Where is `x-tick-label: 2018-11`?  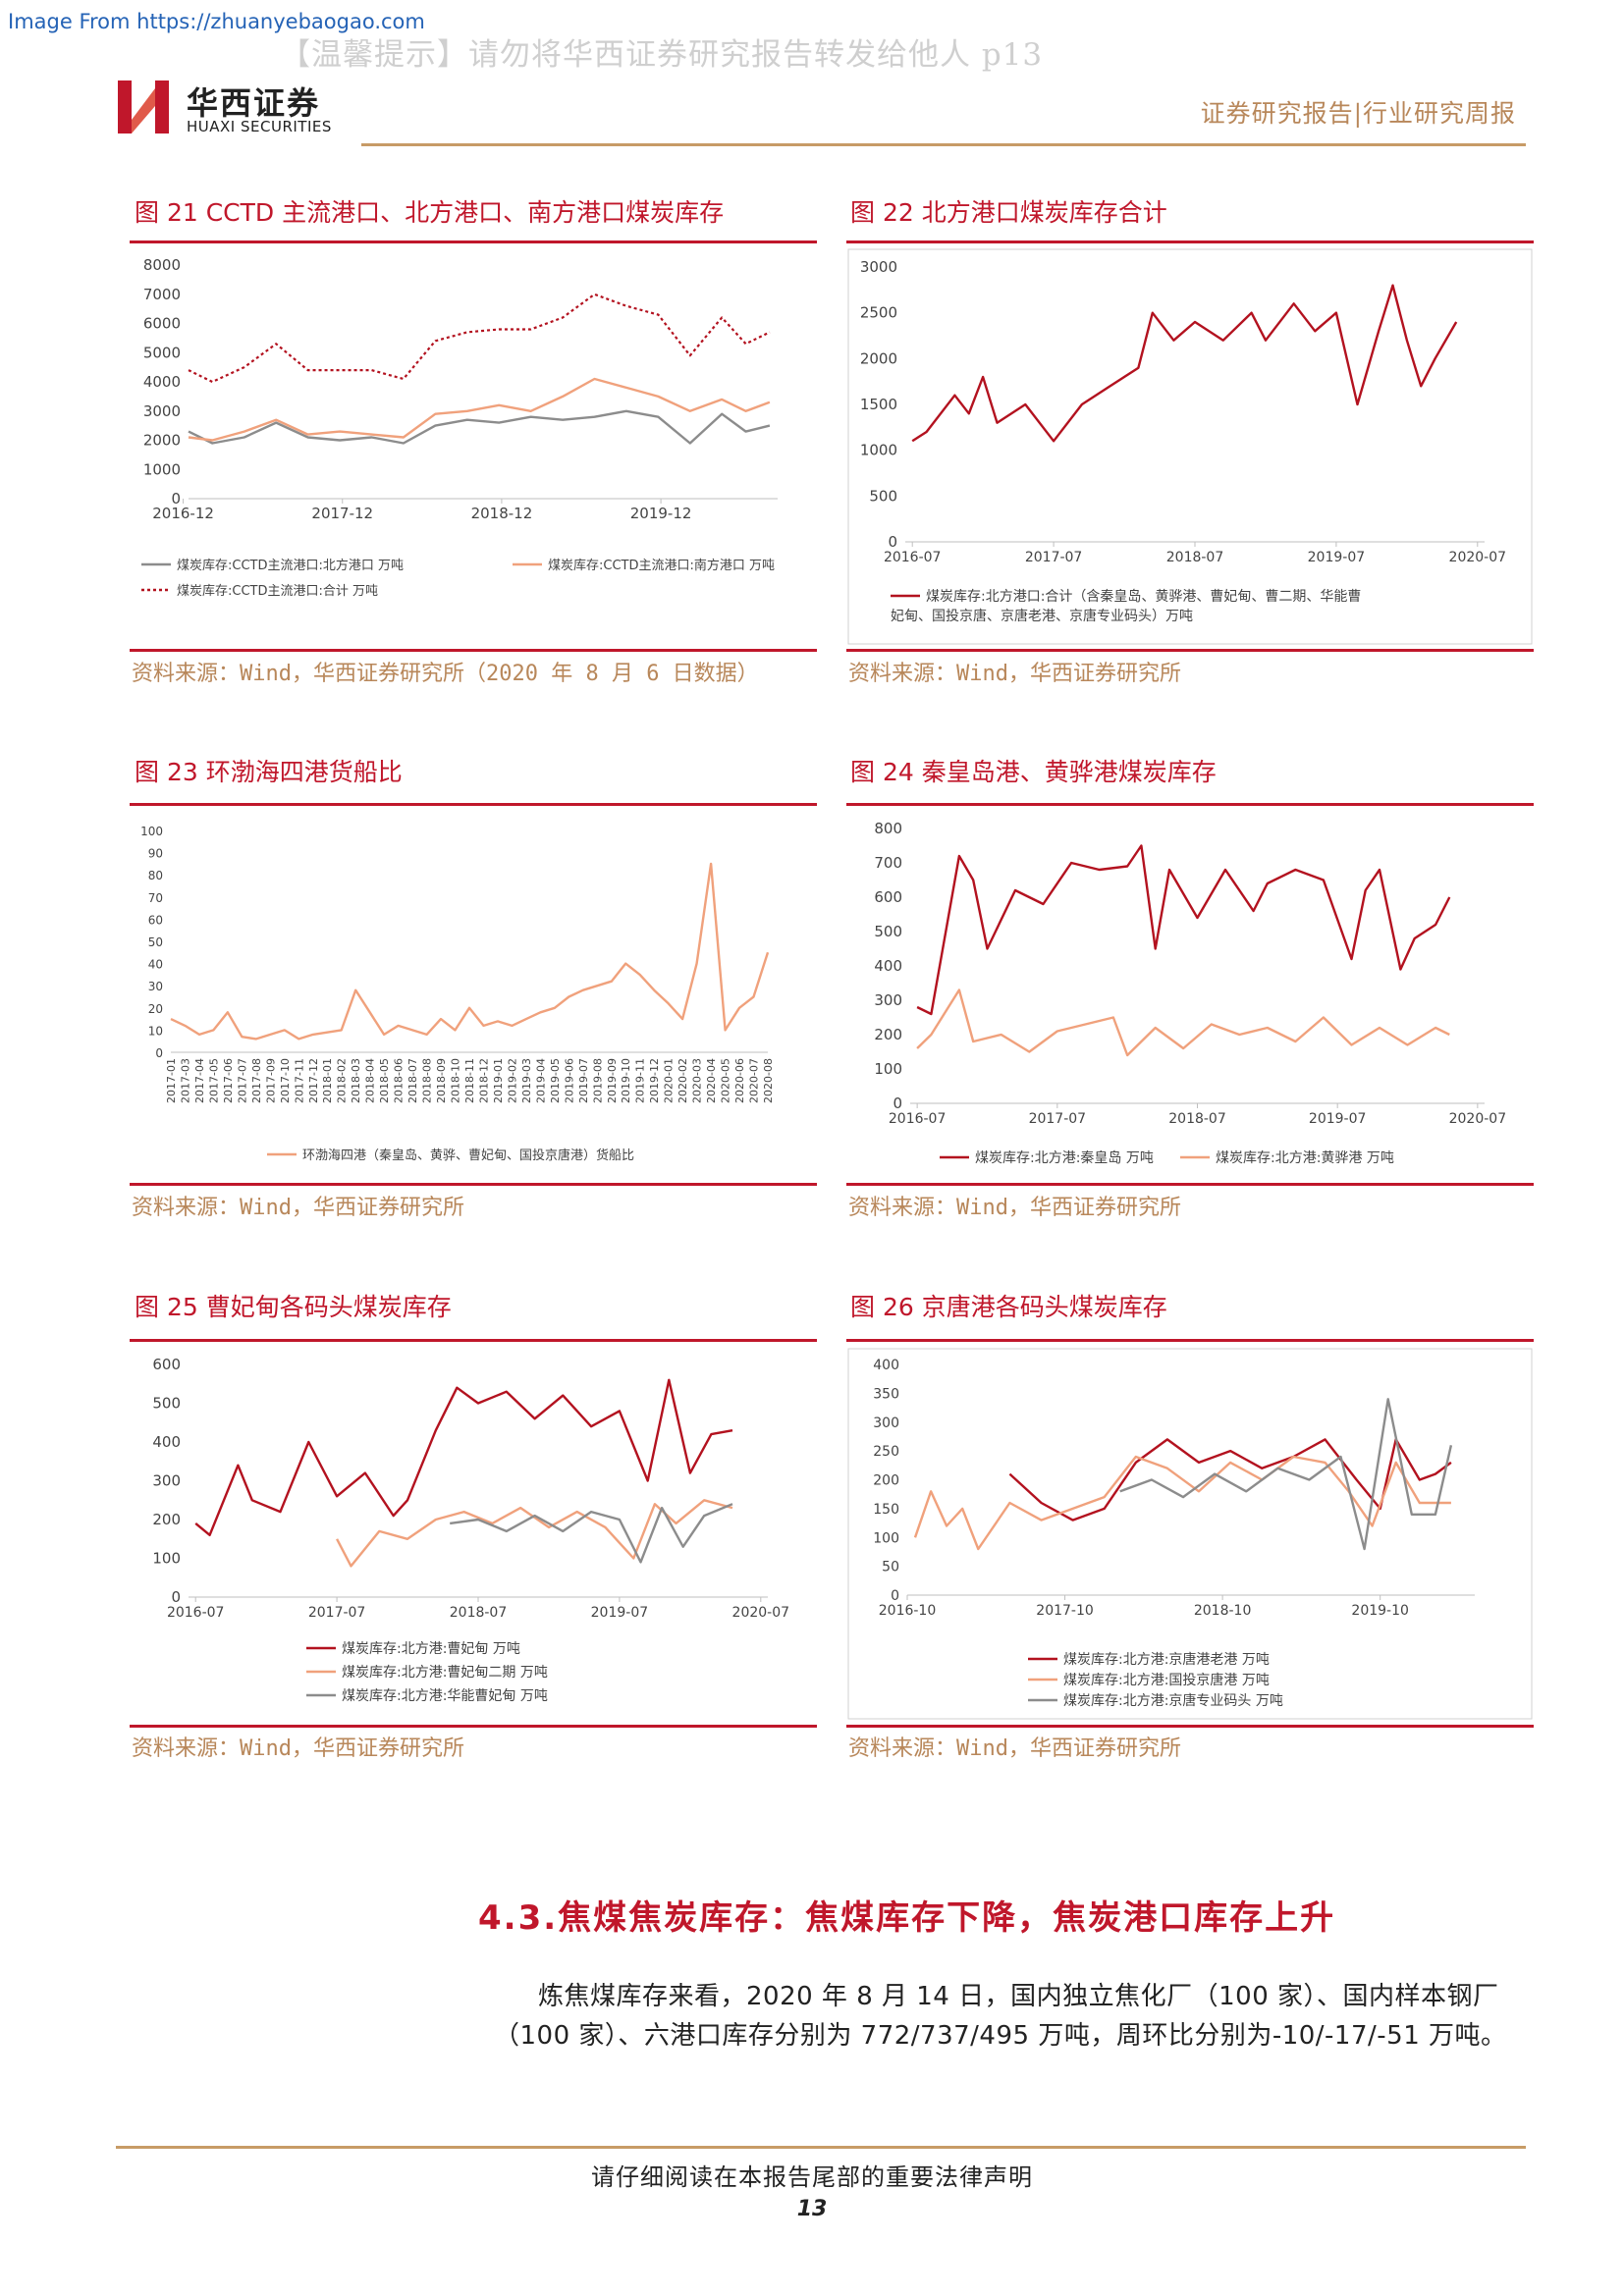
x-tick-label: 2018-11 is located at coordinates (469, 1080).